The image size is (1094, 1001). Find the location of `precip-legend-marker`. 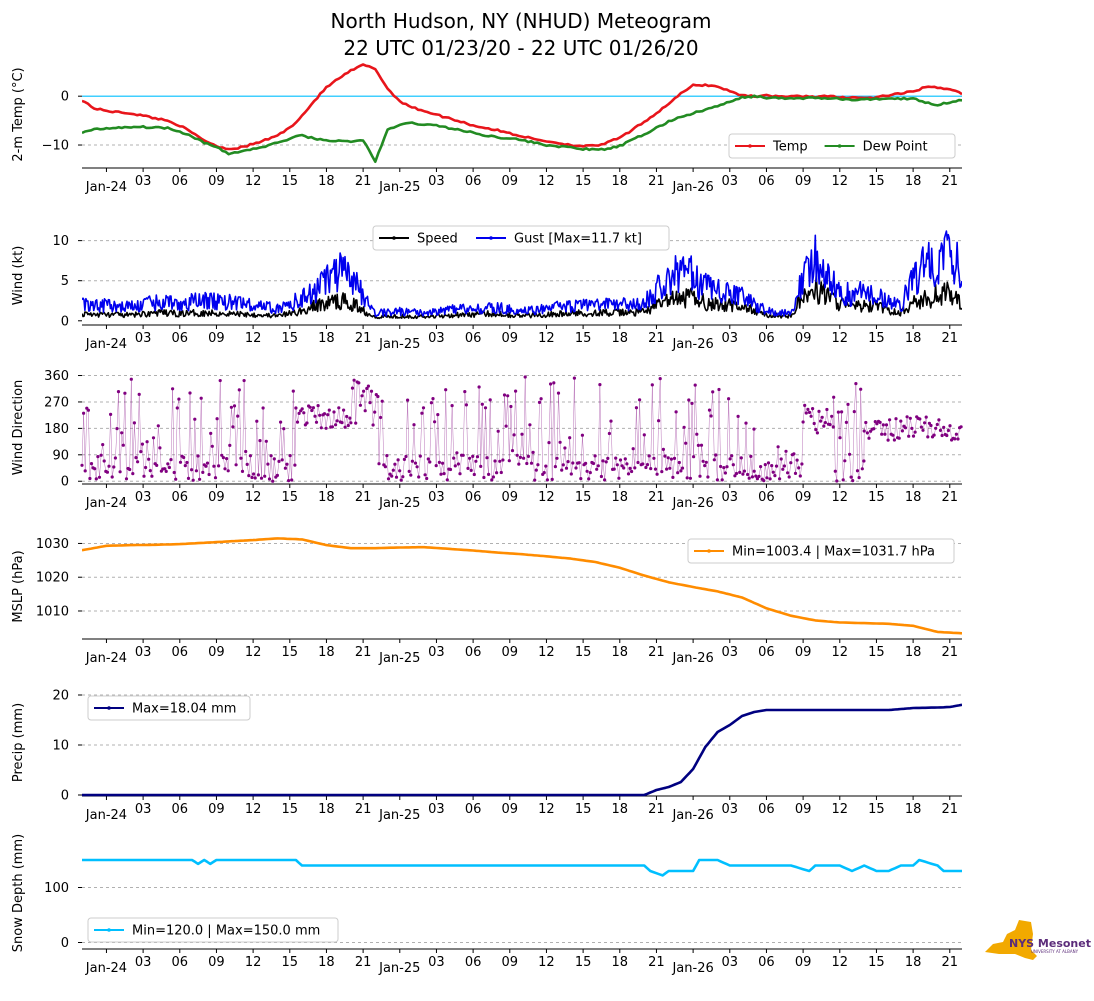

precip-legend-marker is located at coordinates (109, 708).